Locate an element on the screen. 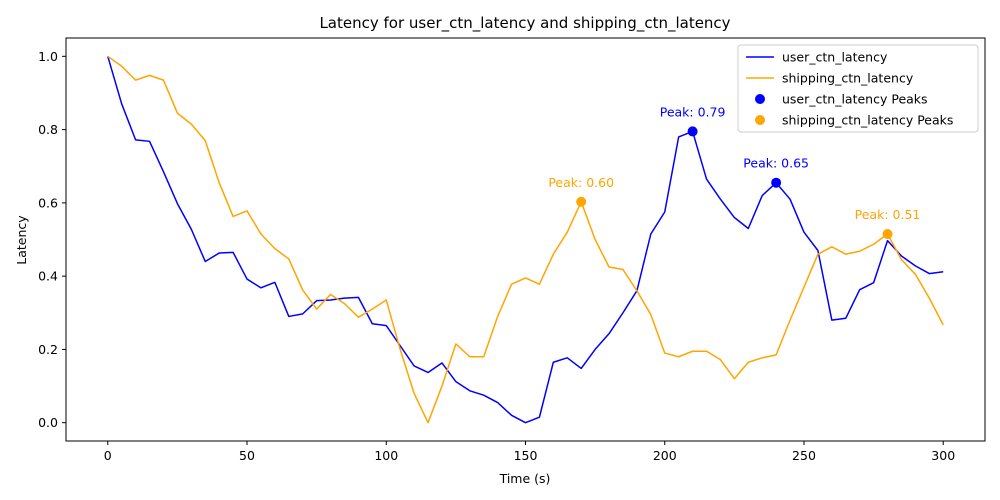  x-tick-label: 150 is located at coordinates (526, 455).